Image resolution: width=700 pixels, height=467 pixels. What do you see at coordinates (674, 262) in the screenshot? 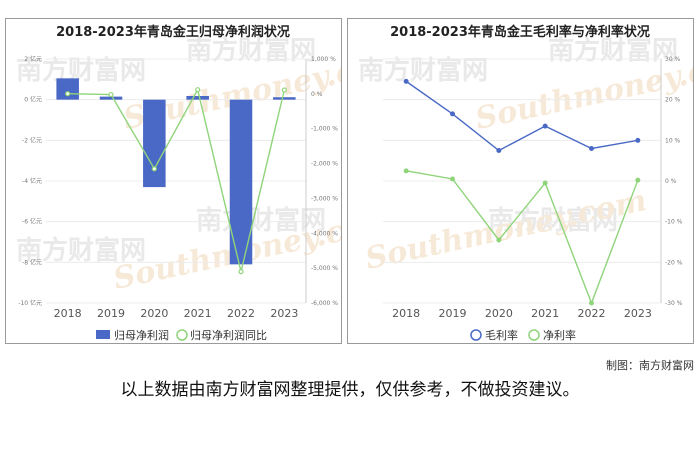
I see `y-tick-label: -20 %` at bounding box center [674, 262].